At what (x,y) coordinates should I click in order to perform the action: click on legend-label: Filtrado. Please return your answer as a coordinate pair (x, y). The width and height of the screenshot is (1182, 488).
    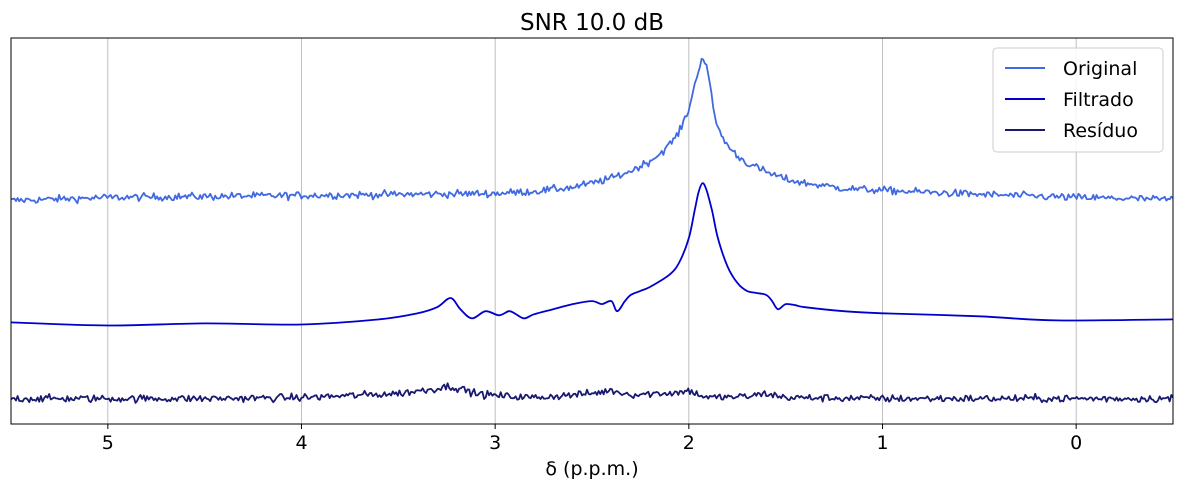
    Looking at the image, I should click on (1098, 100).